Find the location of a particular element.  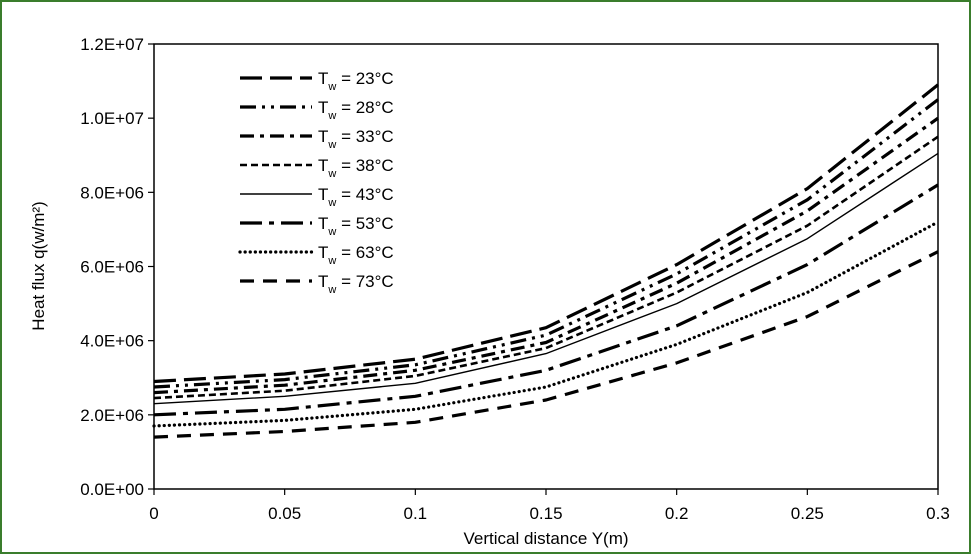

y-tick-label: 1.2E+07 is located at coordinates (112, 44).